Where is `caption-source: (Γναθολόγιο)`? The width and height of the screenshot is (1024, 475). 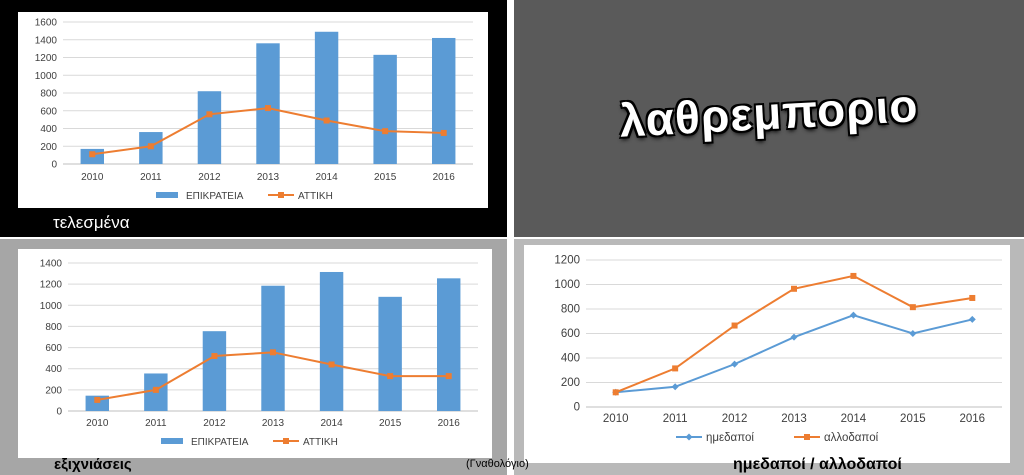
caption-source: (Γναθολόγιο) is located at coordinates (497, 464).